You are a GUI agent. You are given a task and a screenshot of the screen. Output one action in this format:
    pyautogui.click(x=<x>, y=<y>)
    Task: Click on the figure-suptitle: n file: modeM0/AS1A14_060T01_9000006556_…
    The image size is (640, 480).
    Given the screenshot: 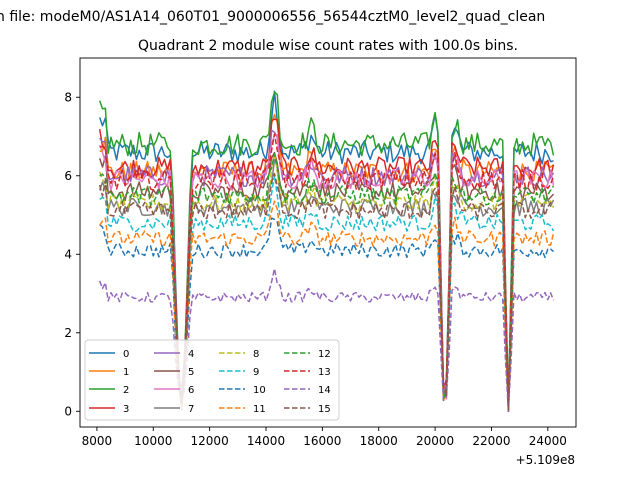 What is the action you would take?
    pyautogui.click(x=272, y=17)
    